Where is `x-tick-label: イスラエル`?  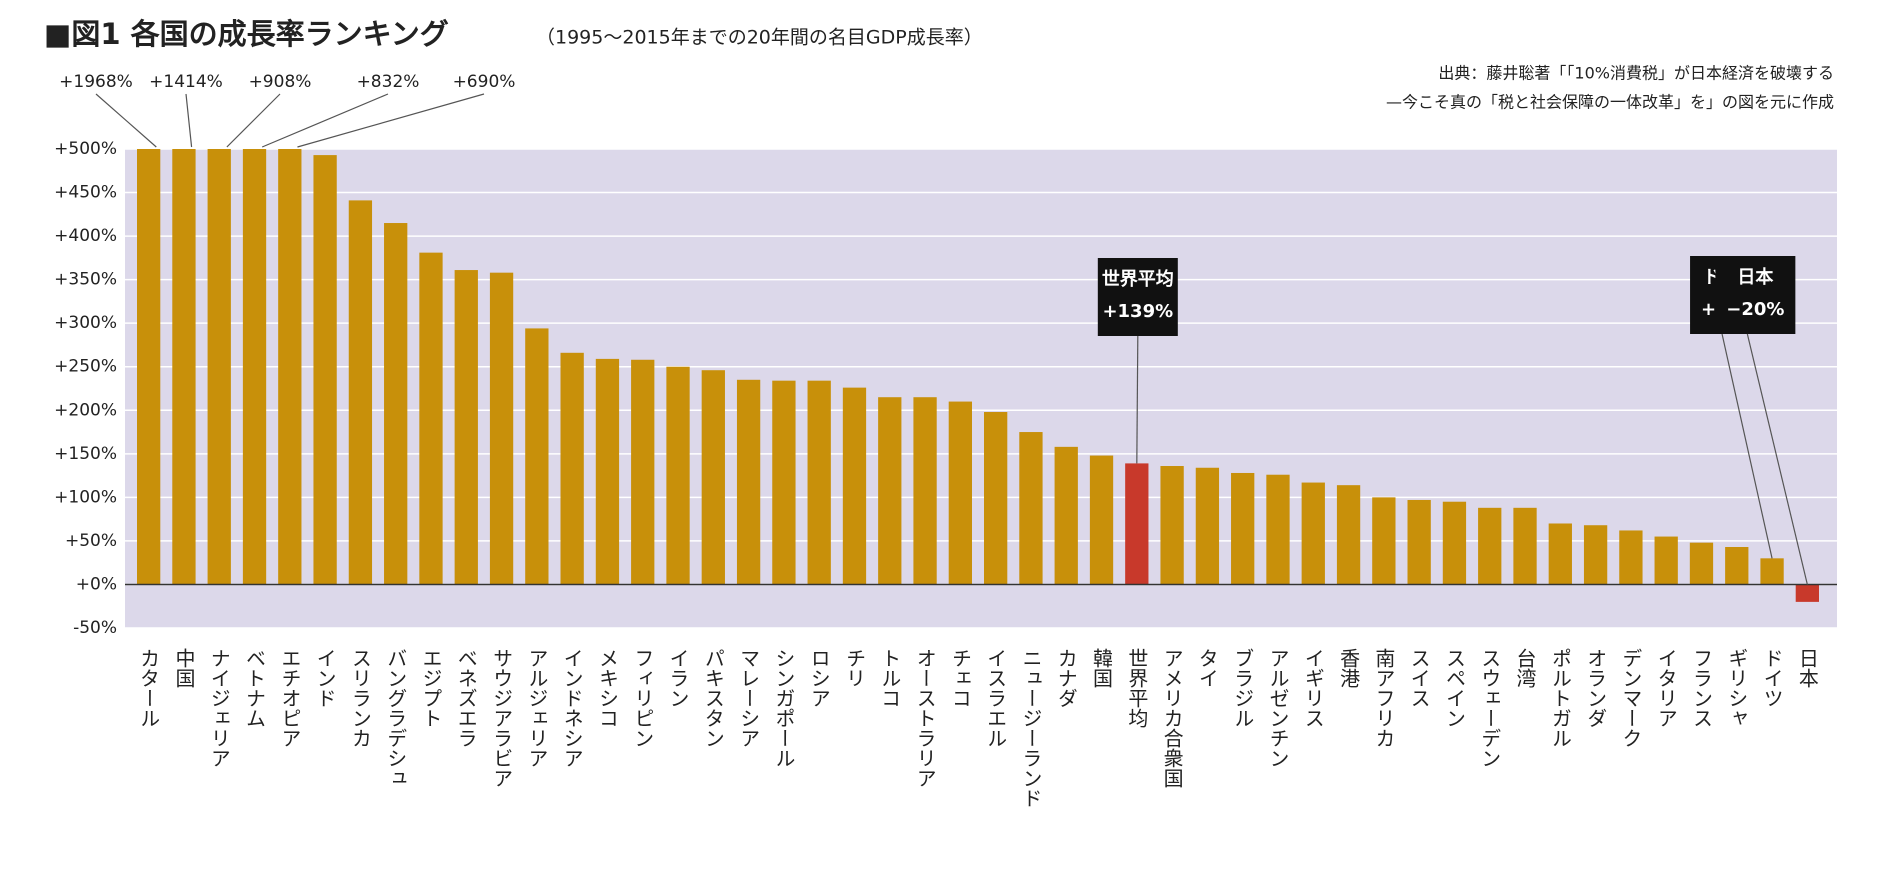
x-tick-label: イスラエル is located at coordinates (996, 698).